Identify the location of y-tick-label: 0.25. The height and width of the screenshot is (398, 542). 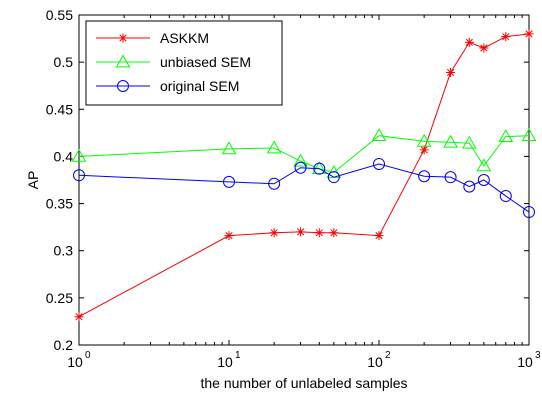
(59, 298).